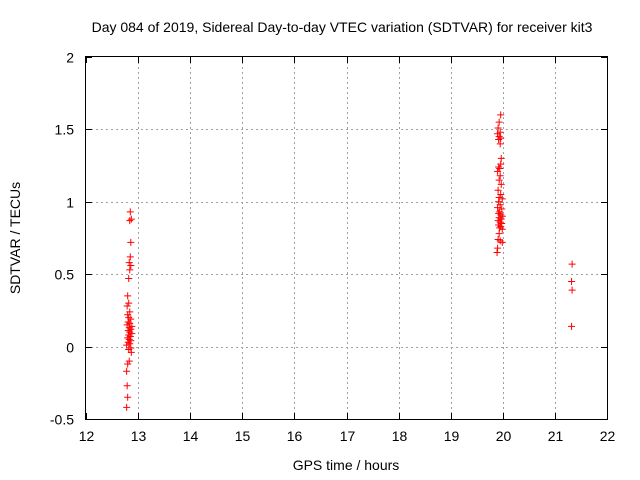 The width and height of the screenshot is (640, 480). What do you see at coordinates (452, 436) in the screenshot?
I see `x-tick-label: 19` at bounding box center [452, 436].